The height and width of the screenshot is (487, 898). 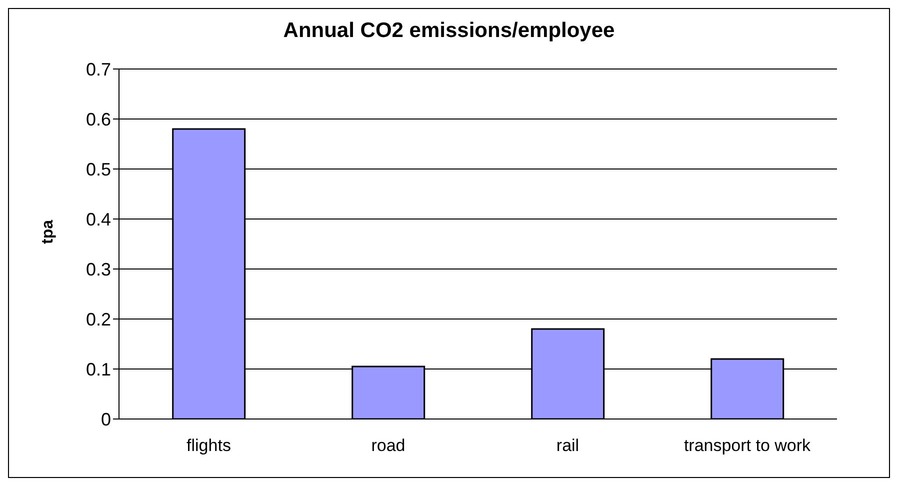 I want to click on y-axis-title: tpa, so click(x=48, y=232).